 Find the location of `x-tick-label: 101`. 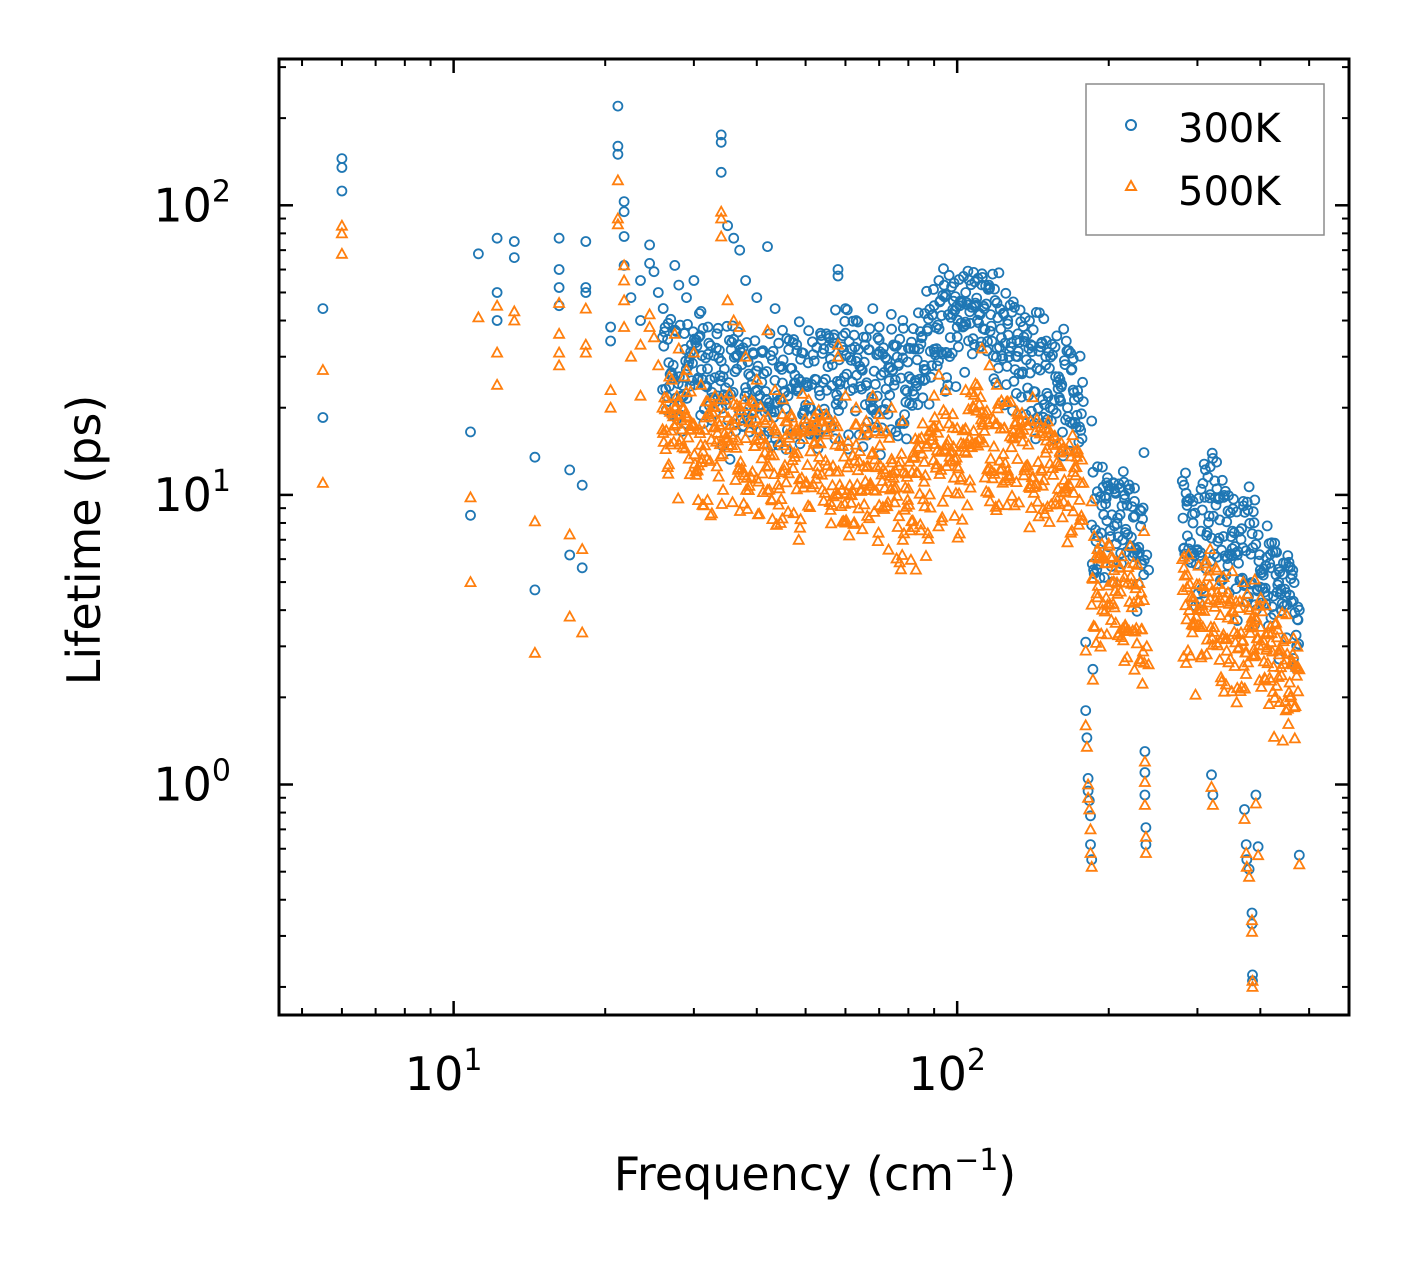

x-tick-label: 101 is located at coordinates (444, 1072).